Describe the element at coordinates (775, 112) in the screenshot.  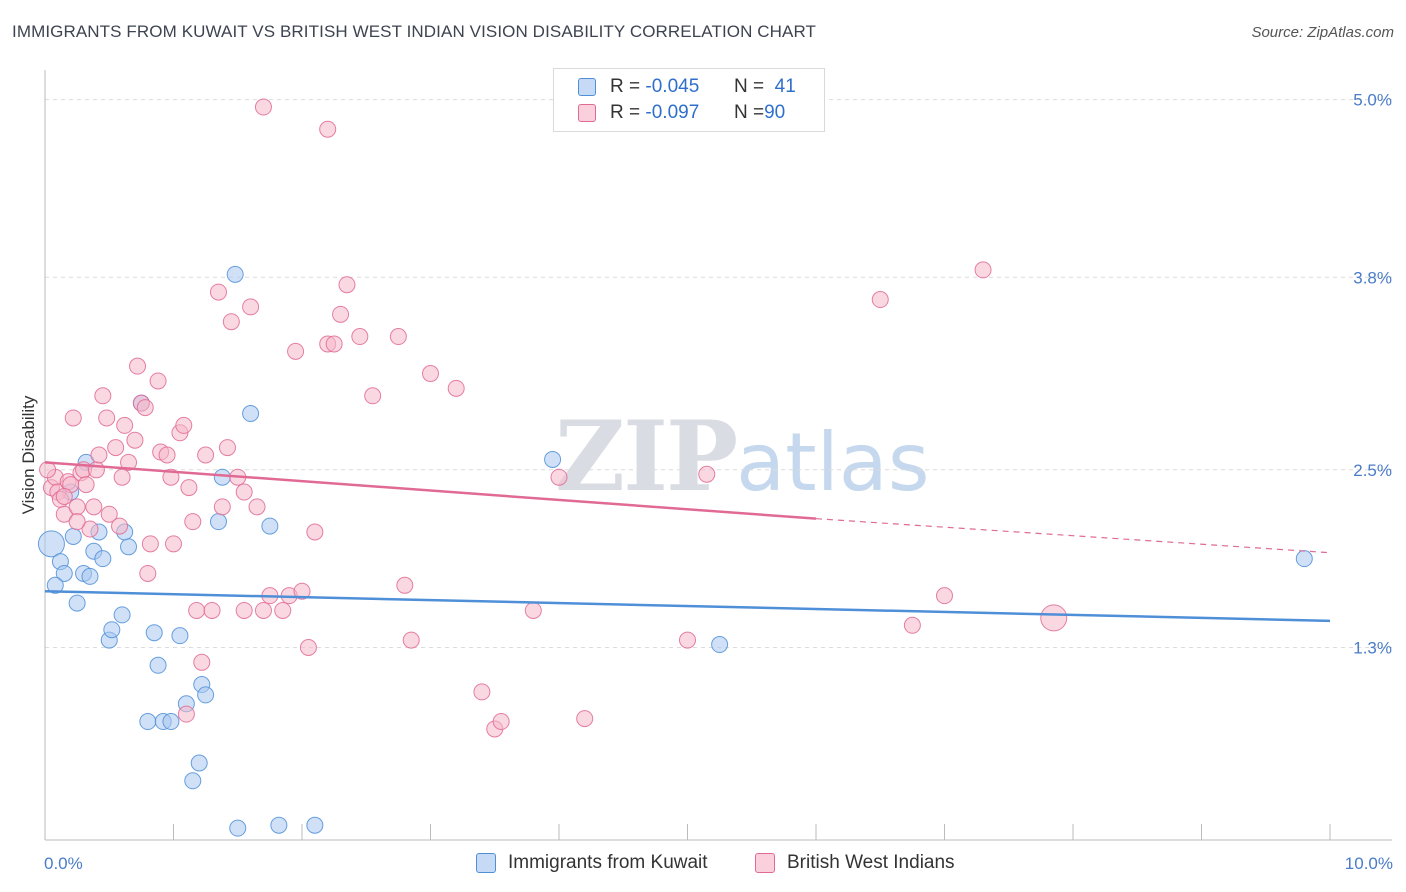
I see `legend-n-value: 90` at that location.